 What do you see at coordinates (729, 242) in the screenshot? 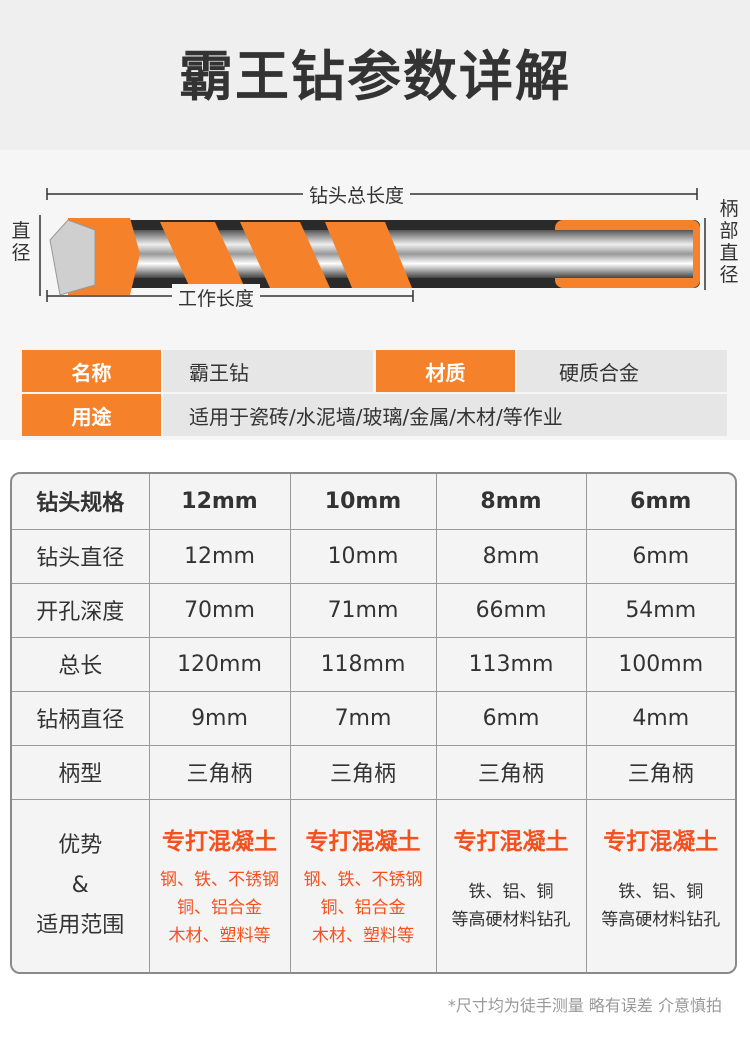
I see `shank-diameter-label: 柄部直径` at bounding box center [729, 242].